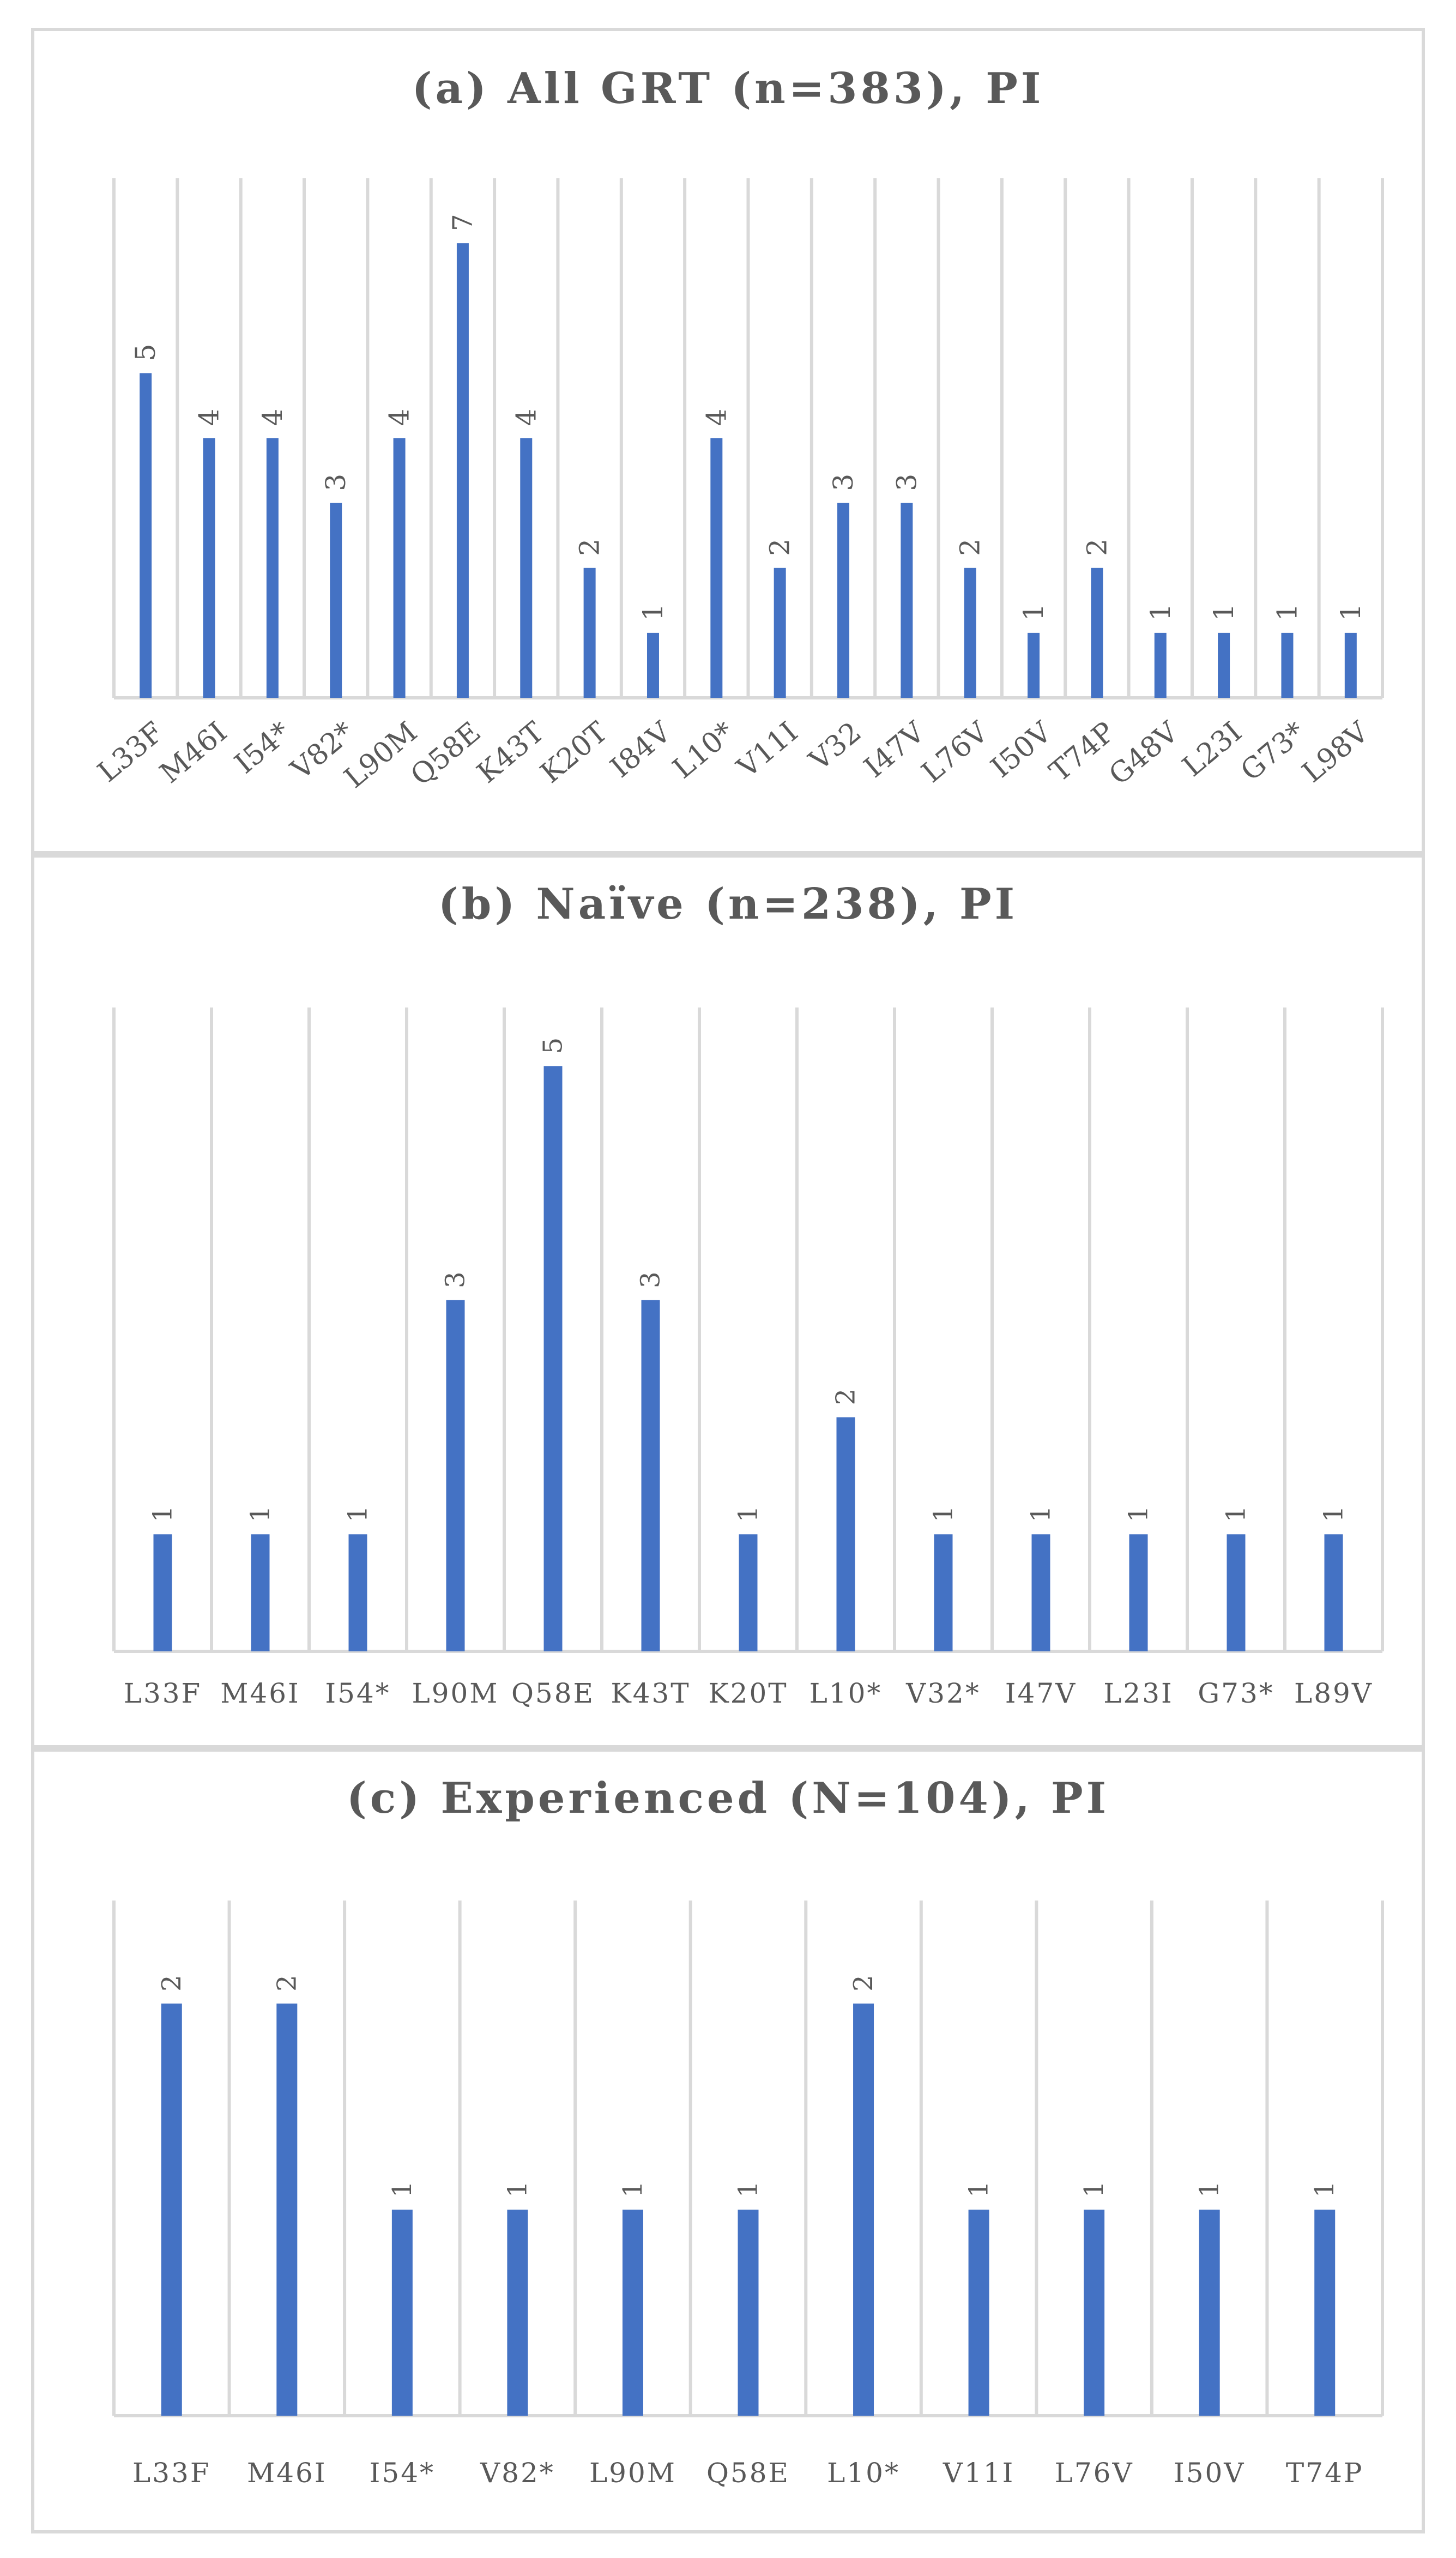 Image resolution: width=1456 pixels, height=2558 pixels. What do you see at coordinates (1350, 665) in the screenshot?
I see `bar-l98v` at bounding box center [1350, 665].